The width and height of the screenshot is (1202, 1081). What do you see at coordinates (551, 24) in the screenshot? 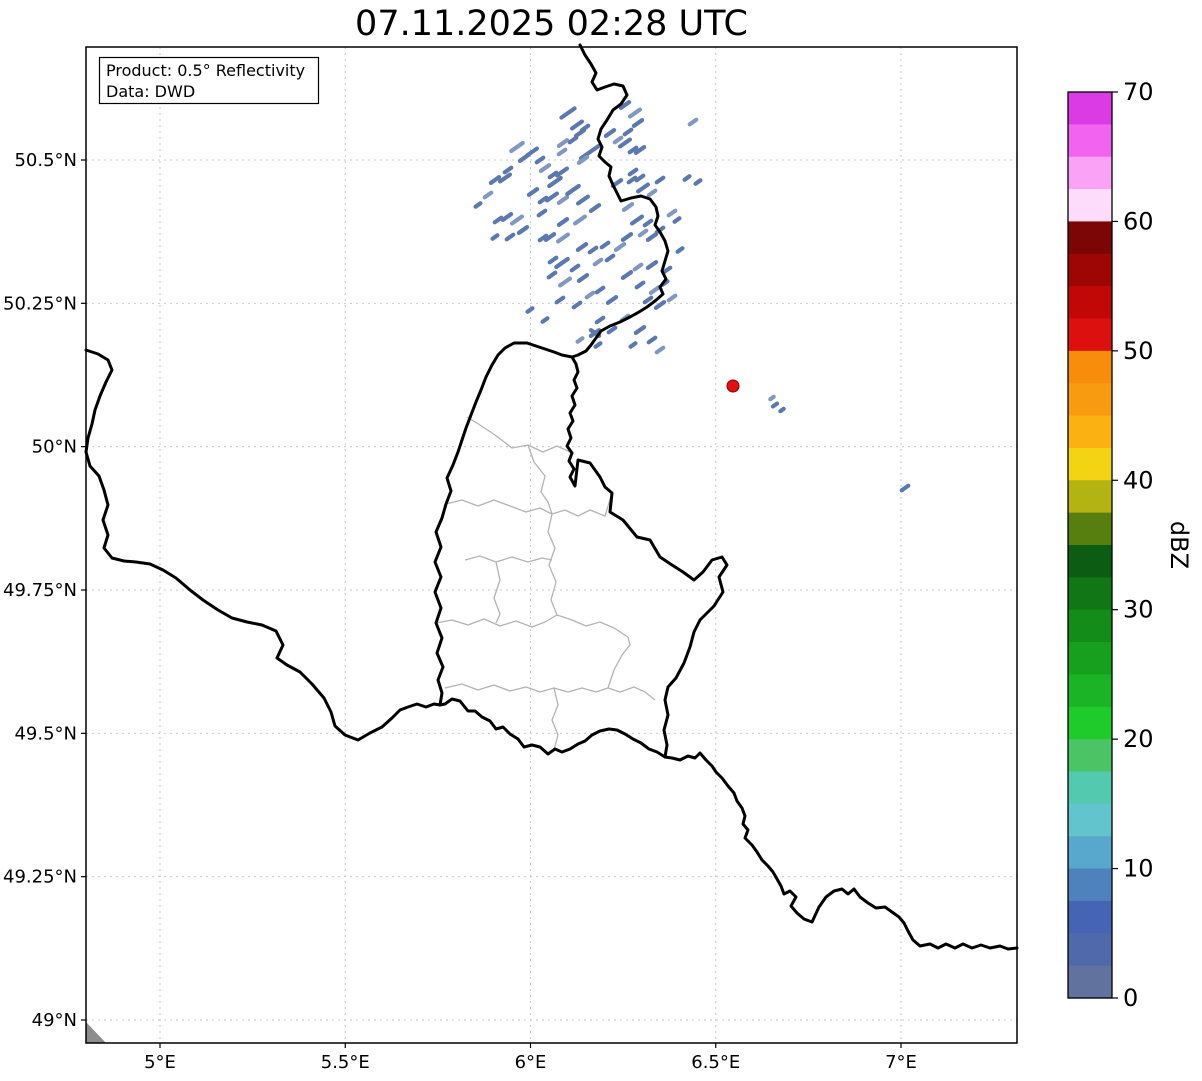
I see `figure-title: 07.11.2025 02:28 UTC` at bounding box center [551, 24].